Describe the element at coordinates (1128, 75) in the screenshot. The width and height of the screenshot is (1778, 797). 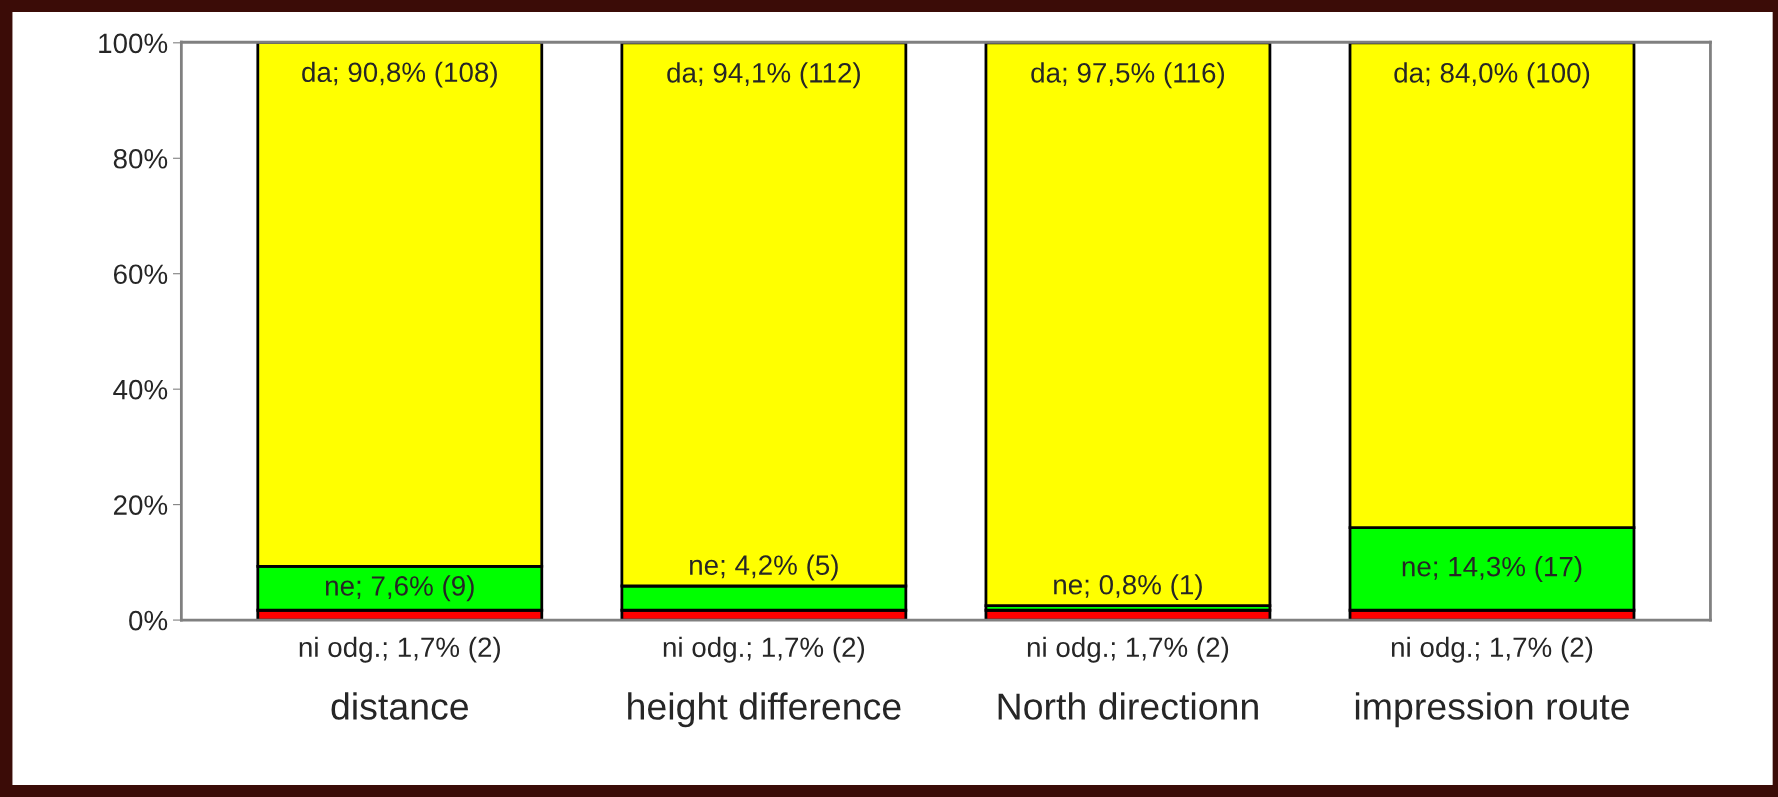
I see `data-label: da; 97,5% (116)` at that location.